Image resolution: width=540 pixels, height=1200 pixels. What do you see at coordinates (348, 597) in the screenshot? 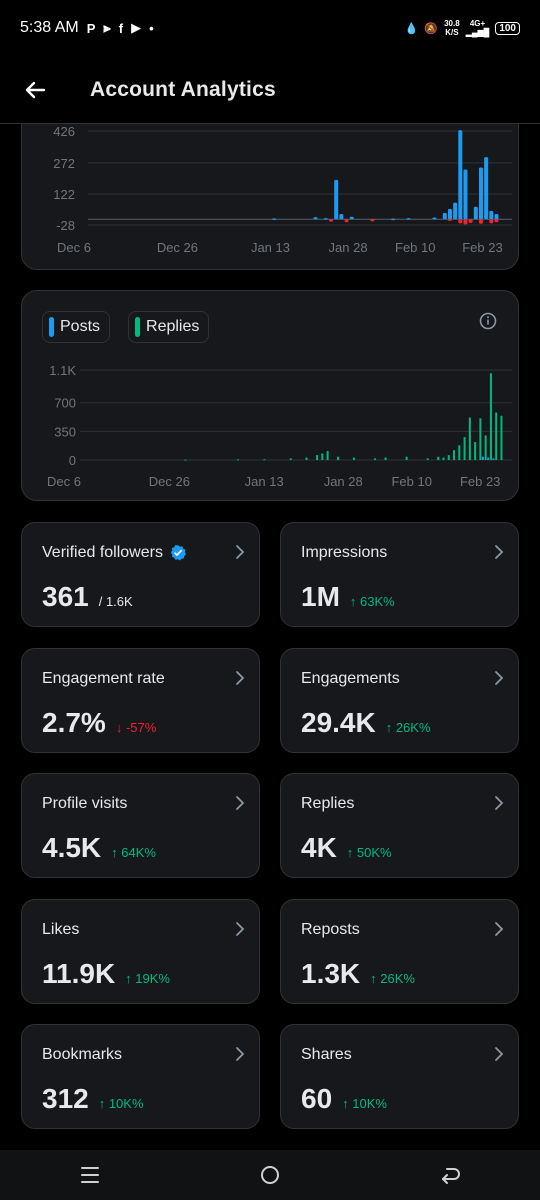
I see `stat-value-row: 1M ↑ 63K%` at bounding box center [348, 597].